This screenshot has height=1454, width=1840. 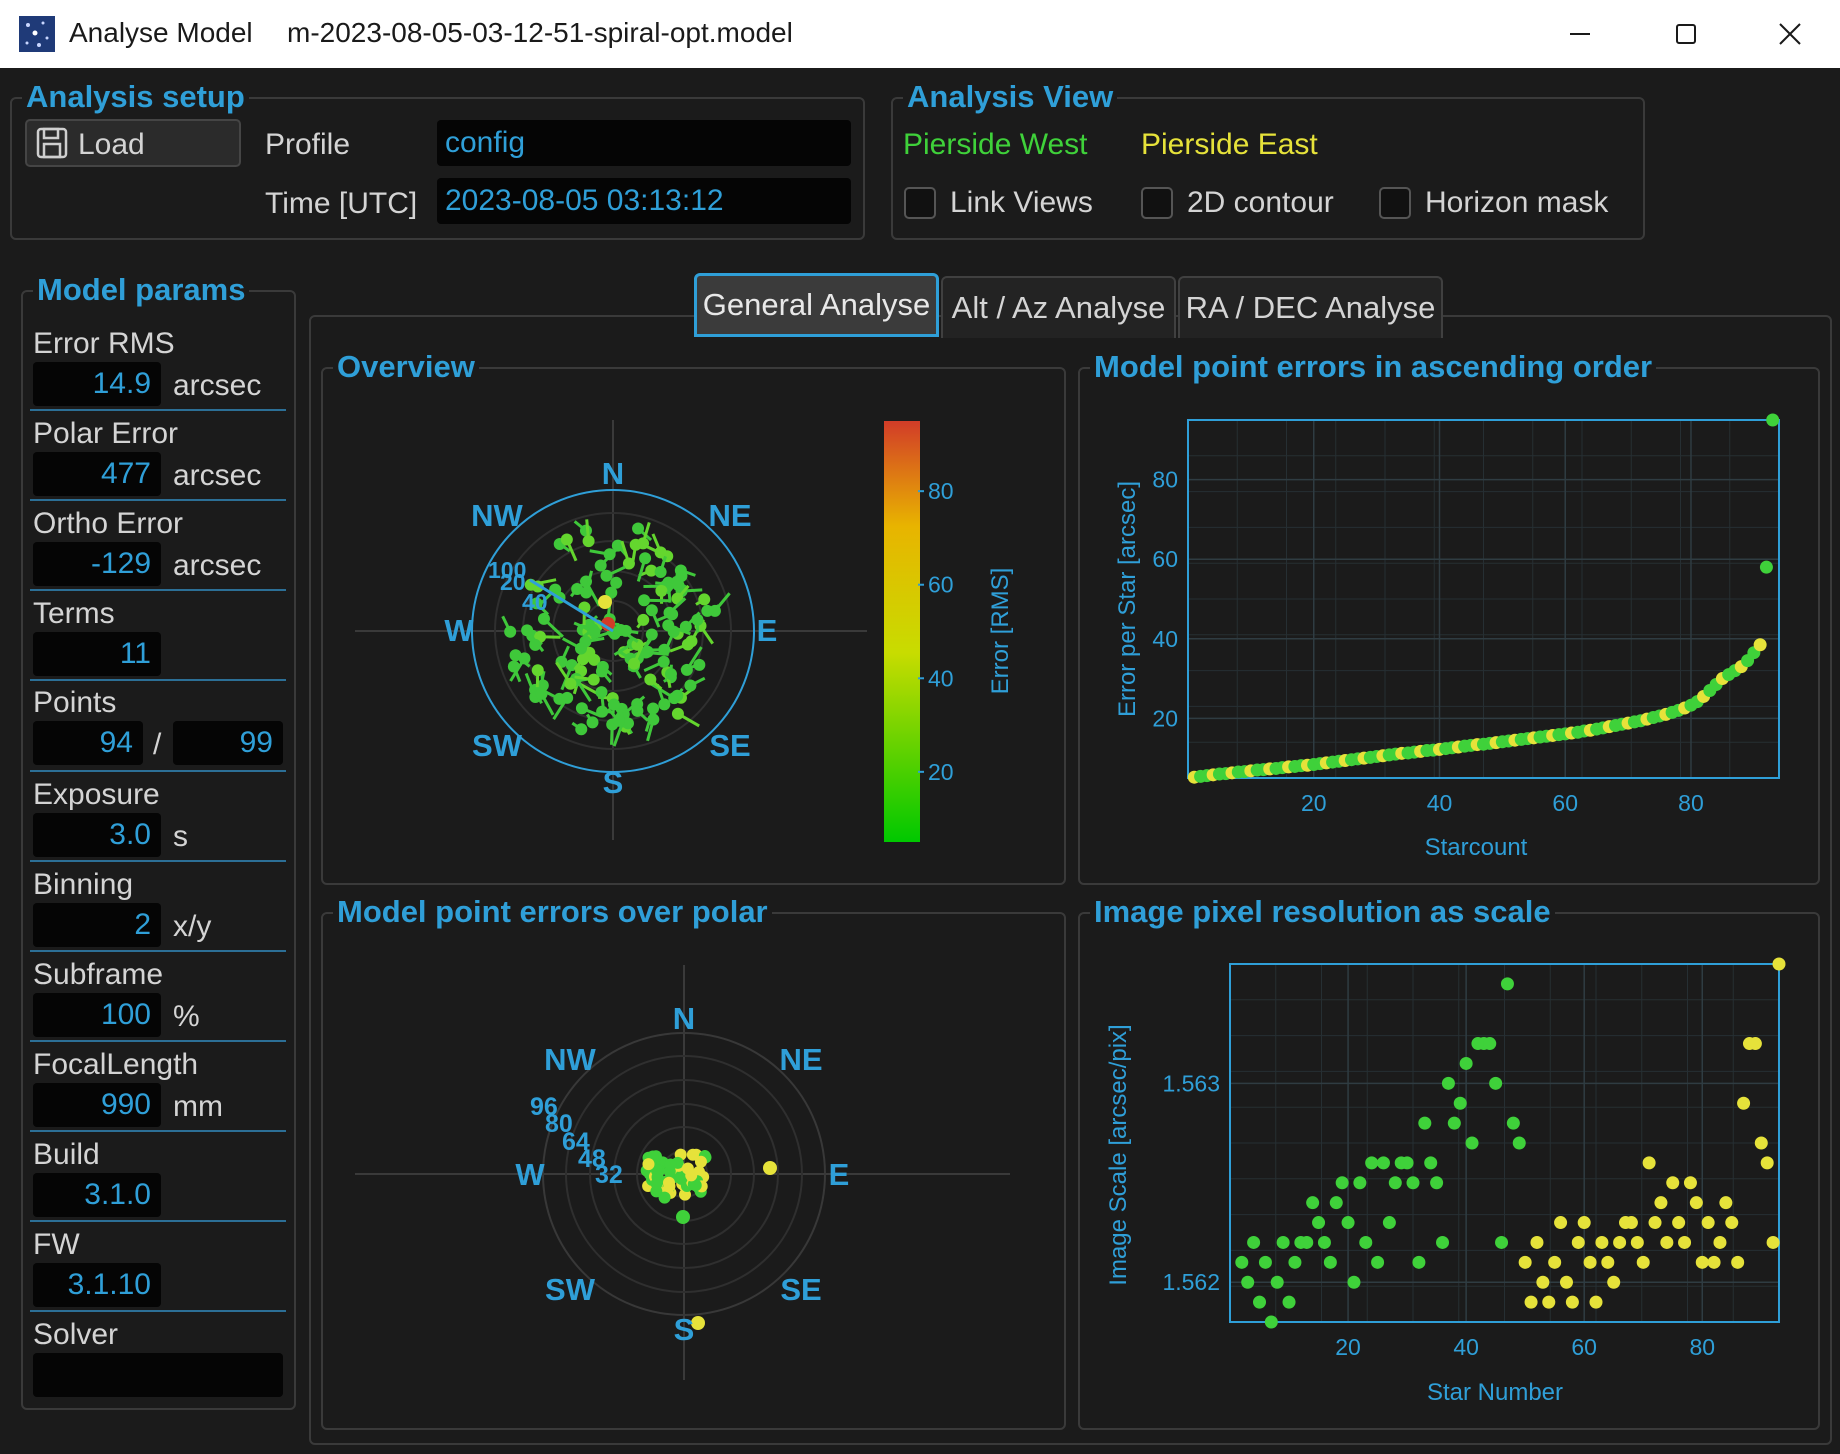 I want to click on ring-label: 32, so click(x=609, y=1175).